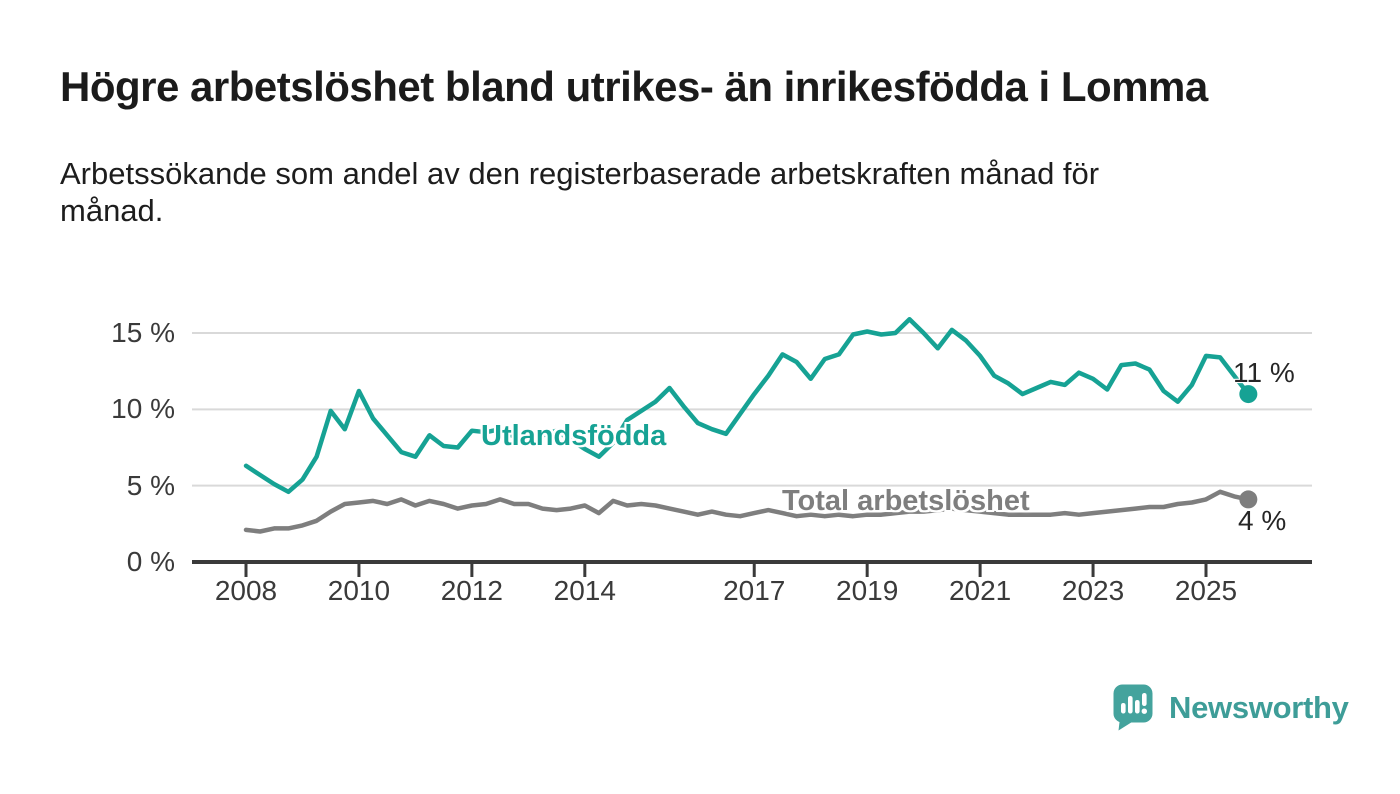 The width and height of the screenshot is (1400, 794). I want to click on newsworthy-logo-icon, so click(1133, 707).